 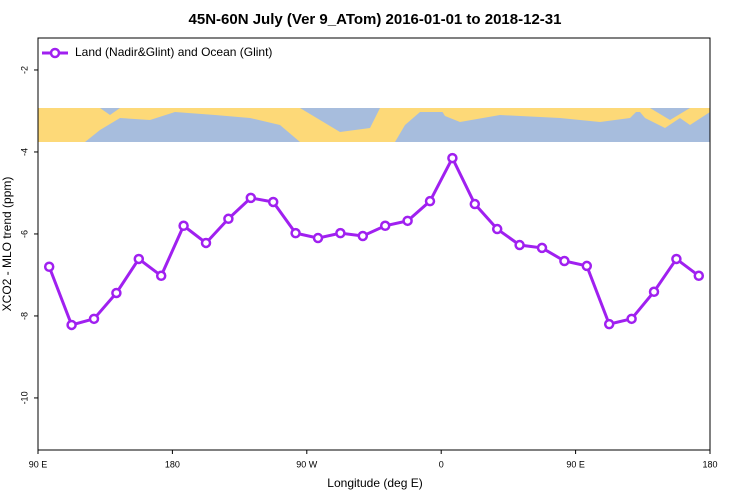 What do you see at coordinates (24, 234) in the screenshot?
I see `y-tick-label: -6` at bounding box center [24, 234].